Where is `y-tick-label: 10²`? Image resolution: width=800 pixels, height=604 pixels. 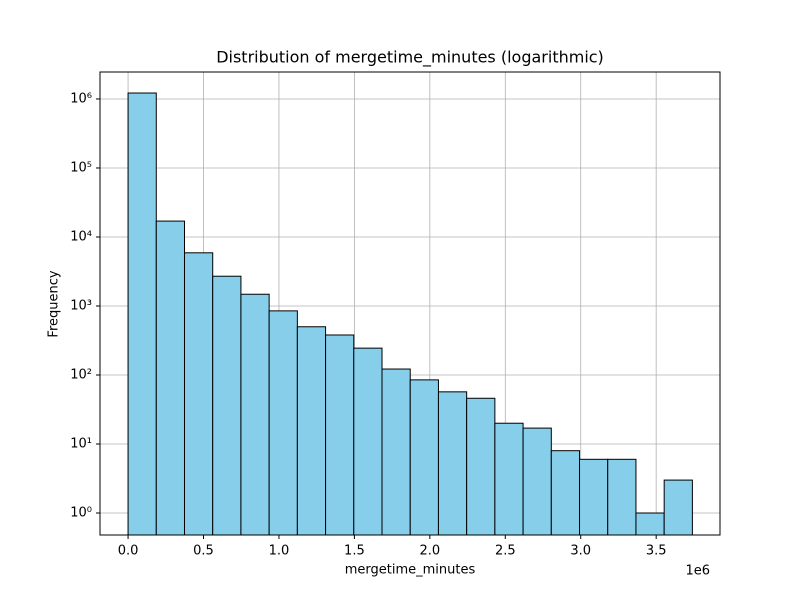
y-tick-label: 10² is located at coordinates (81, 374).